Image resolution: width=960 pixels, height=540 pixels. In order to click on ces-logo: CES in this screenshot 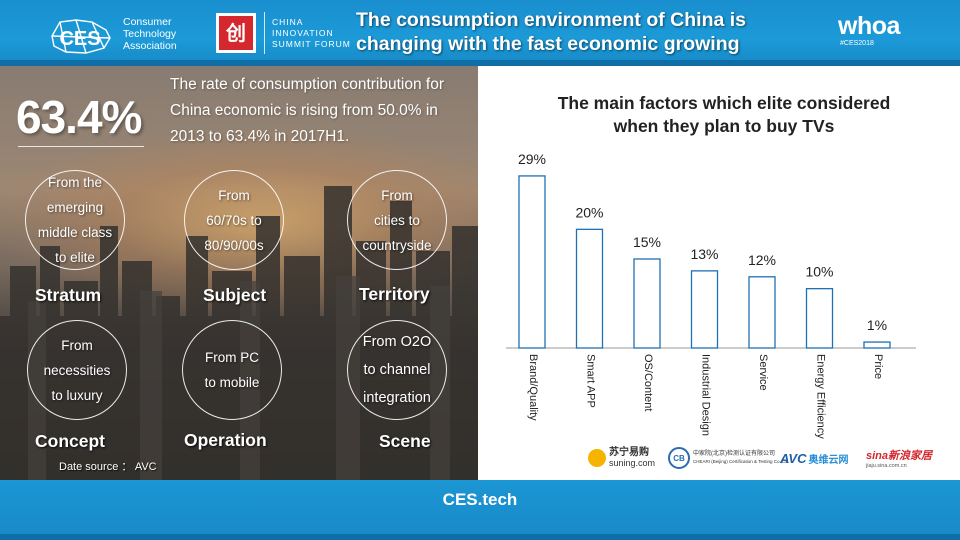, I will do `click(81, 36)`.